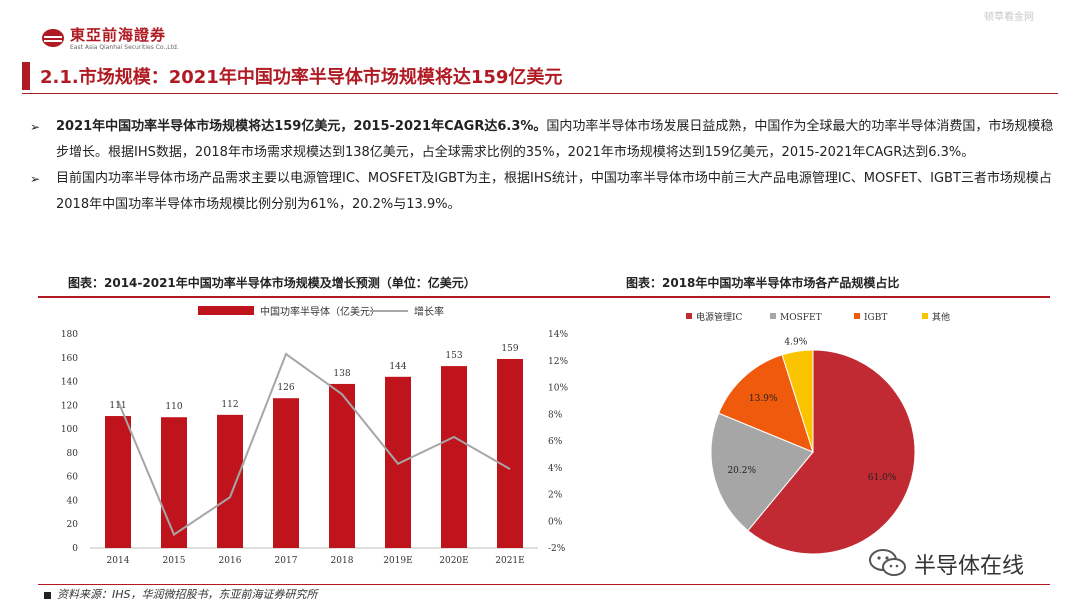 The image size is (1080, 608). I want to click on x-axis-tick-label: 2014, so click(118, 561).